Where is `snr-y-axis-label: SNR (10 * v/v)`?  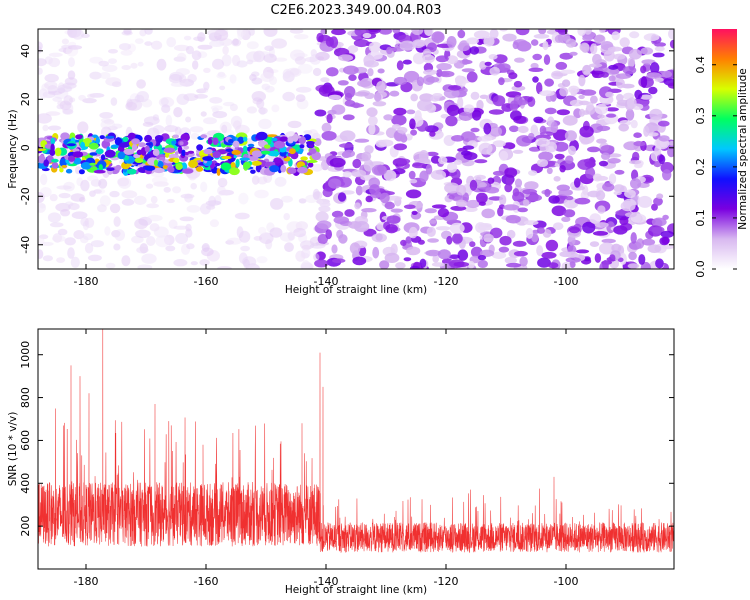 snr-y-axis-label: SNR (10 * v/v) is located at coordinates (13, 449).